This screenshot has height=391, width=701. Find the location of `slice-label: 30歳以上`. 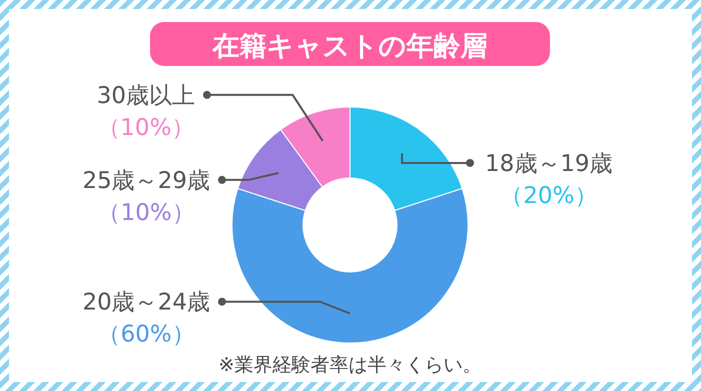

slice-label: 30歳以上 is located at coordinates (145, 95).